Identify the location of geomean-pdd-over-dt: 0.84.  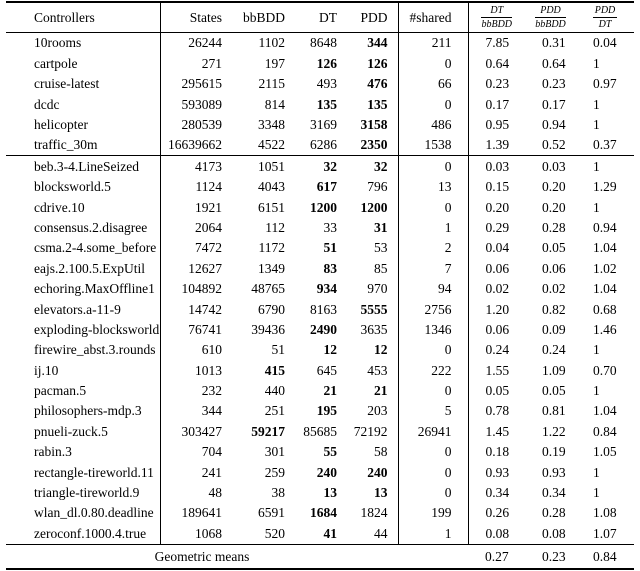
(605, 556).